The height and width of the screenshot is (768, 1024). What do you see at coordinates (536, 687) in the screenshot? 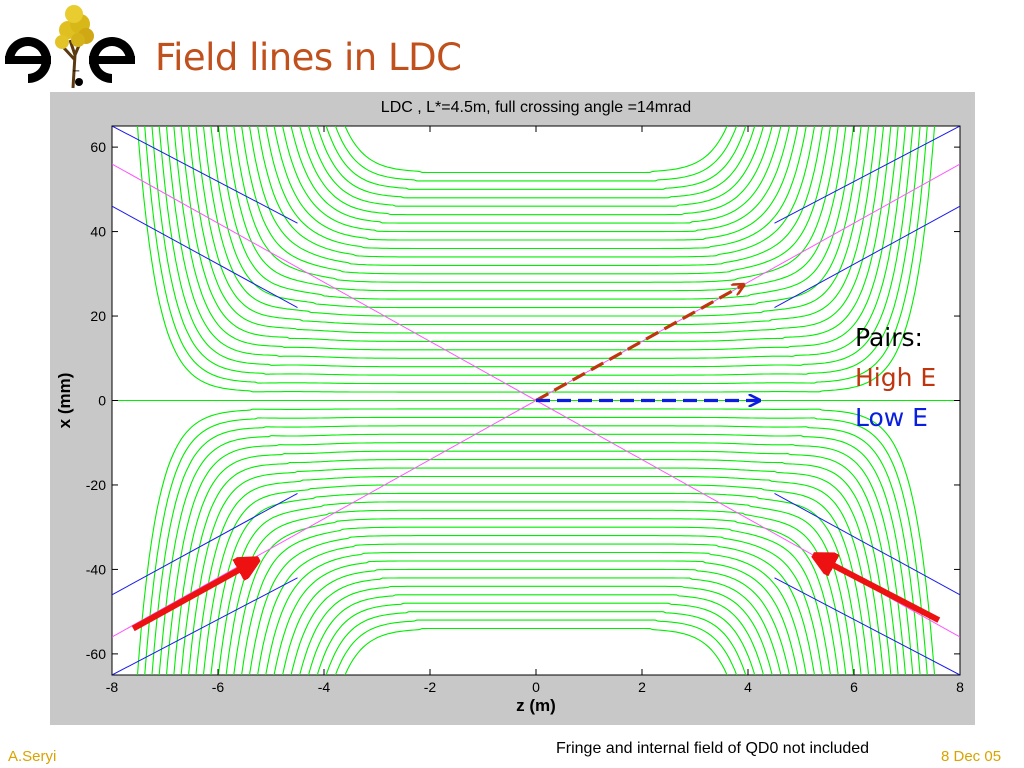
I see `x-tick-label: 0` at bounding box center [536, 687].